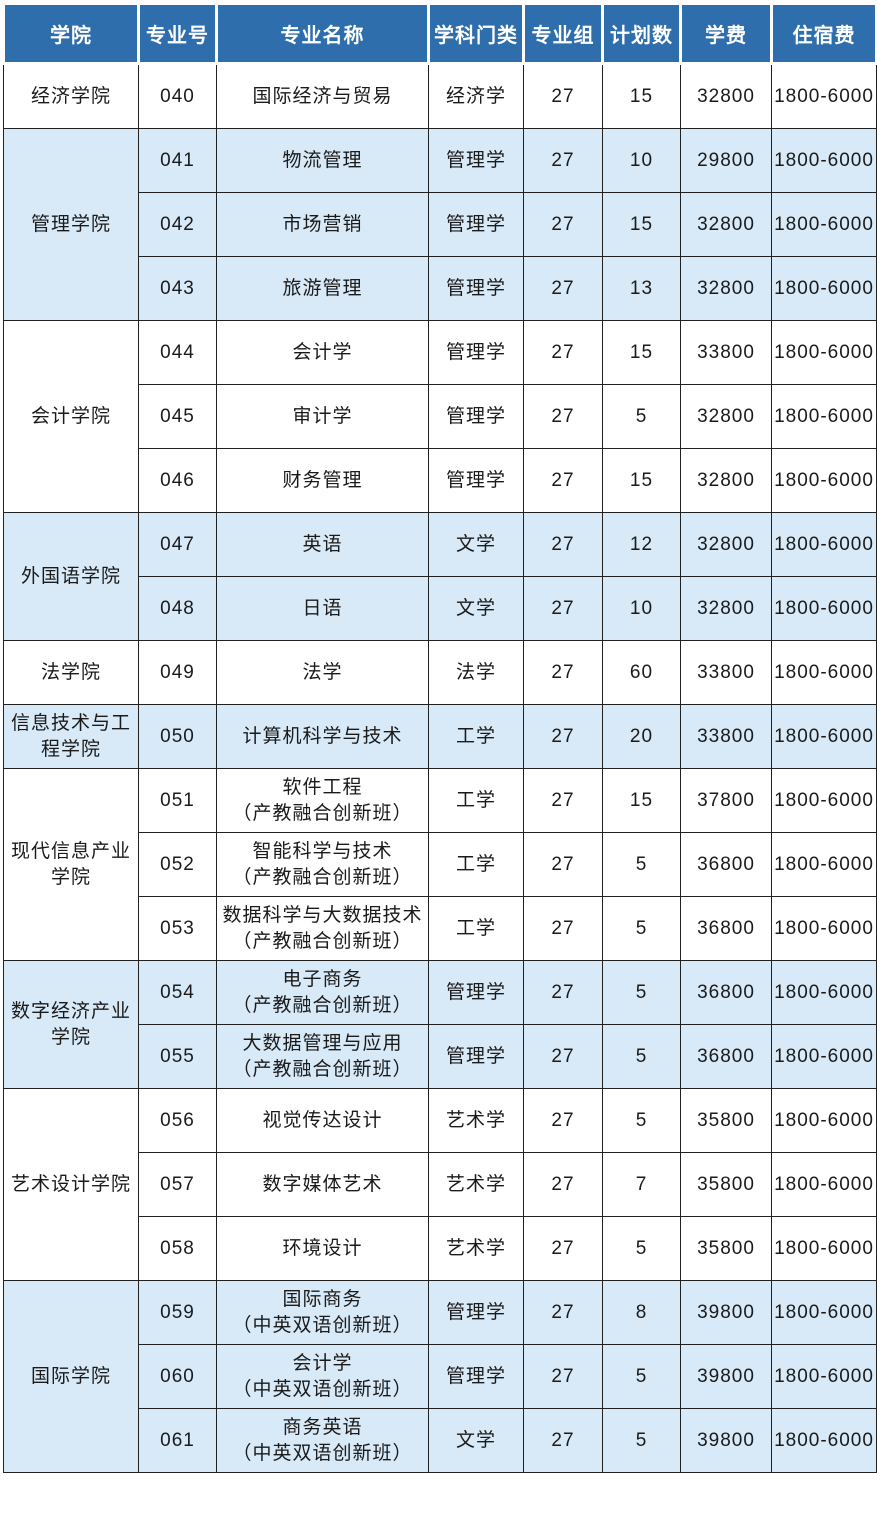  I want to click on table-row: 057 数字媒体艺术 艺术学 27 7 35800 1800-6000, so click(440, 1184).